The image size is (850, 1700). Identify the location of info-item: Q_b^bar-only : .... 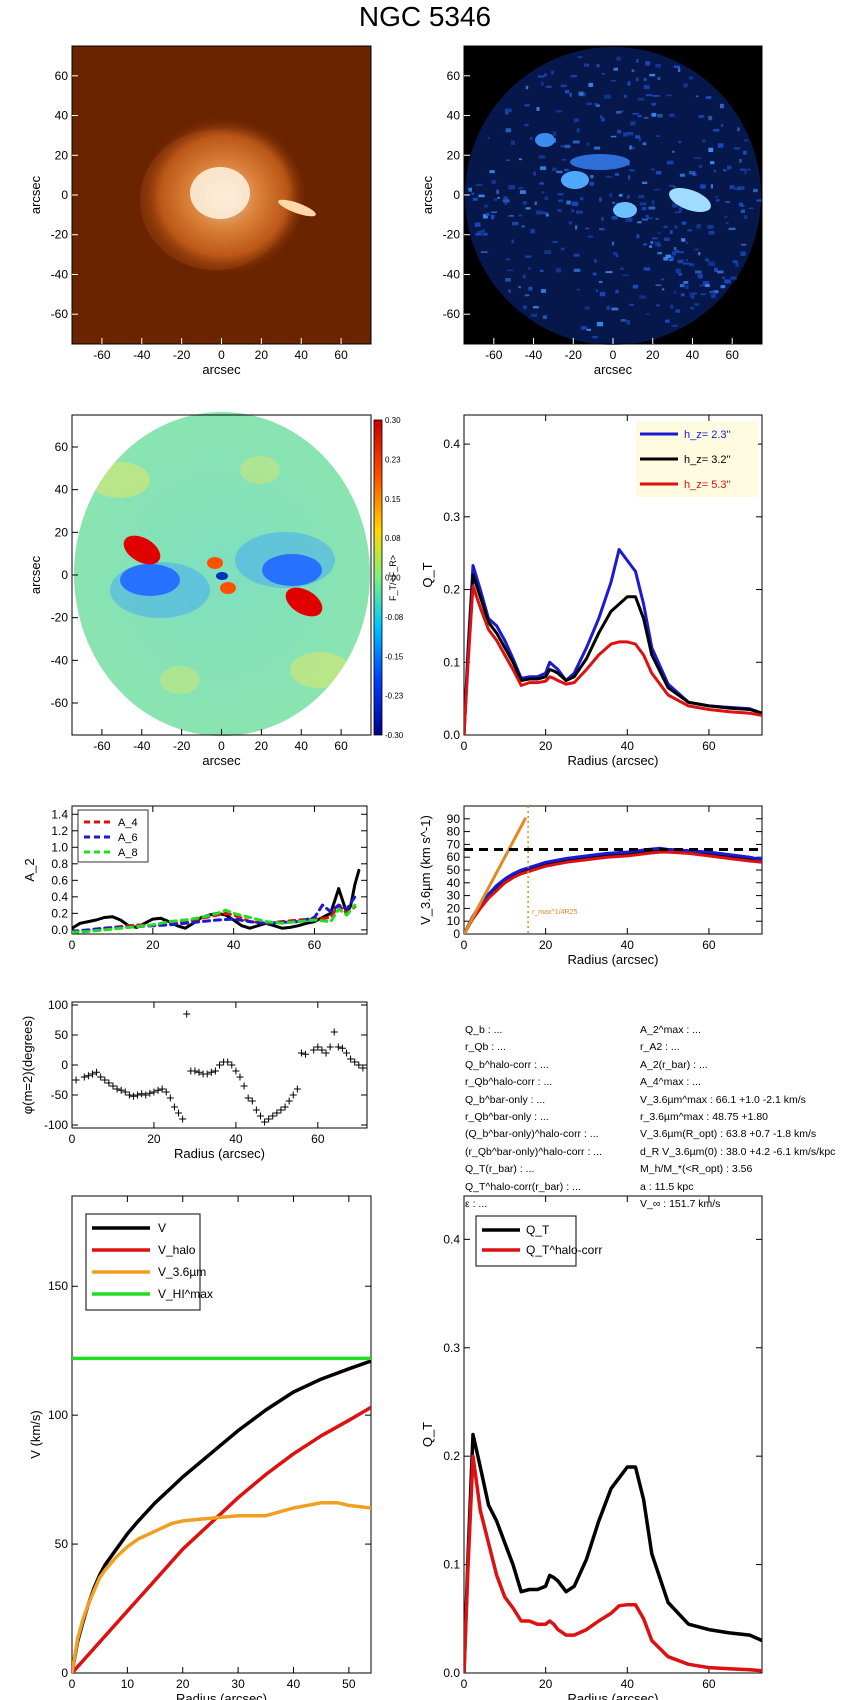
(505, 1099).